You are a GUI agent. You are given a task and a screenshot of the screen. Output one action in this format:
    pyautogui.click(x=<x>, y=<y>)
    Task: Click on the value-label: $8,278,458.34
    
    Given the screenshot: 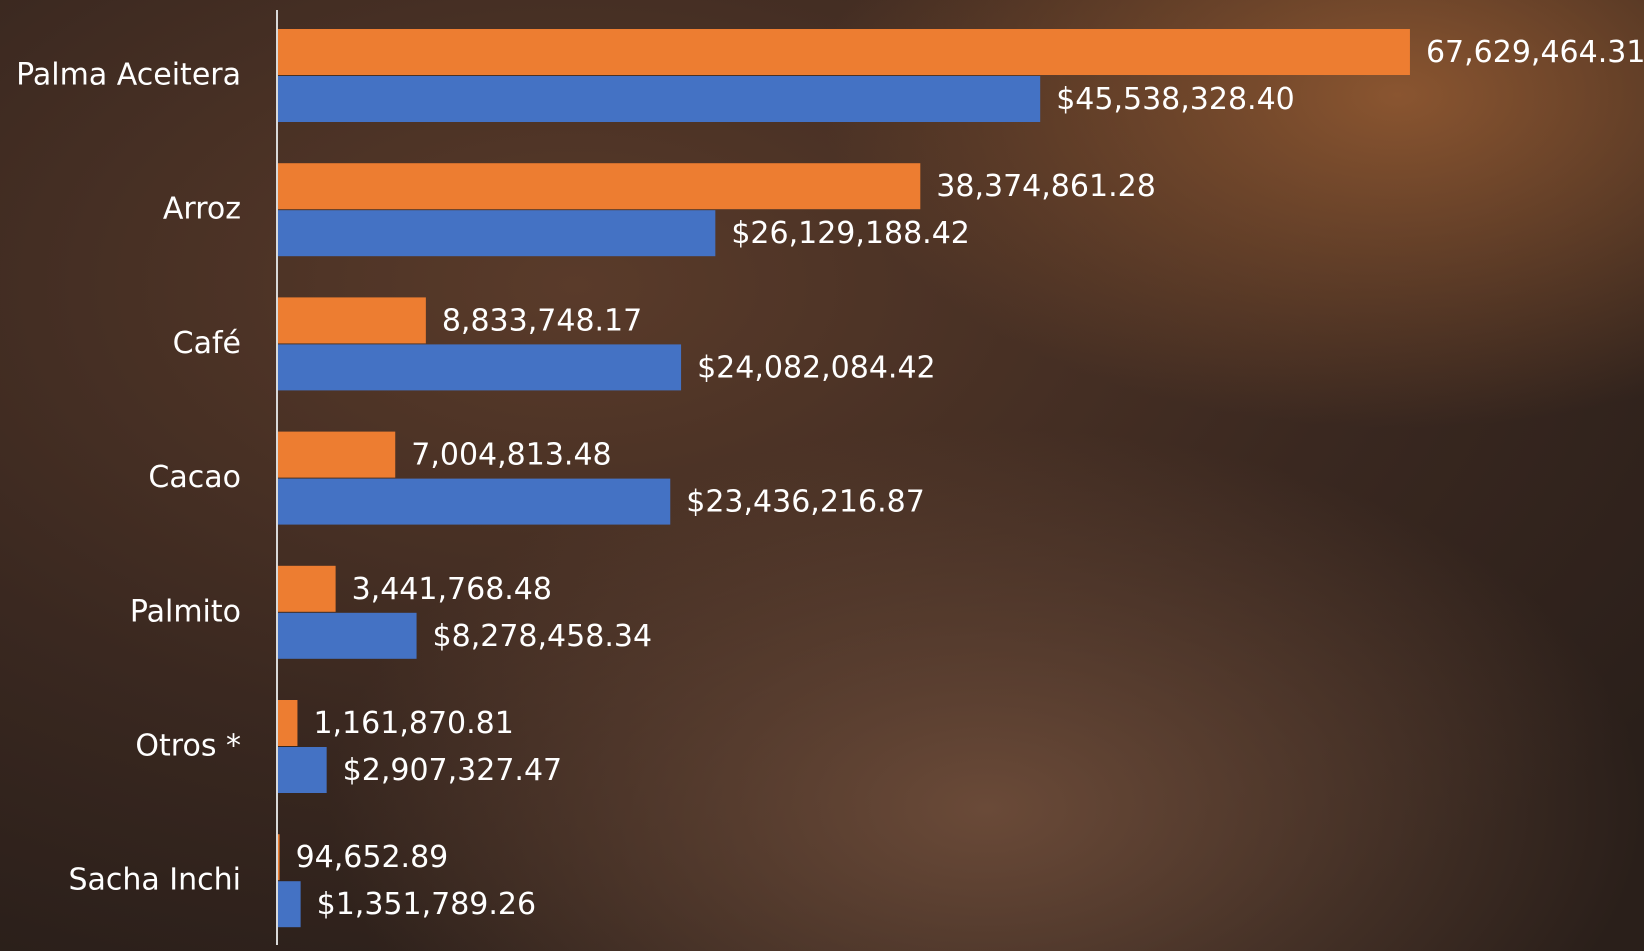 What is the action you would take?
    pyautogui.click(x=542, y=636)
    